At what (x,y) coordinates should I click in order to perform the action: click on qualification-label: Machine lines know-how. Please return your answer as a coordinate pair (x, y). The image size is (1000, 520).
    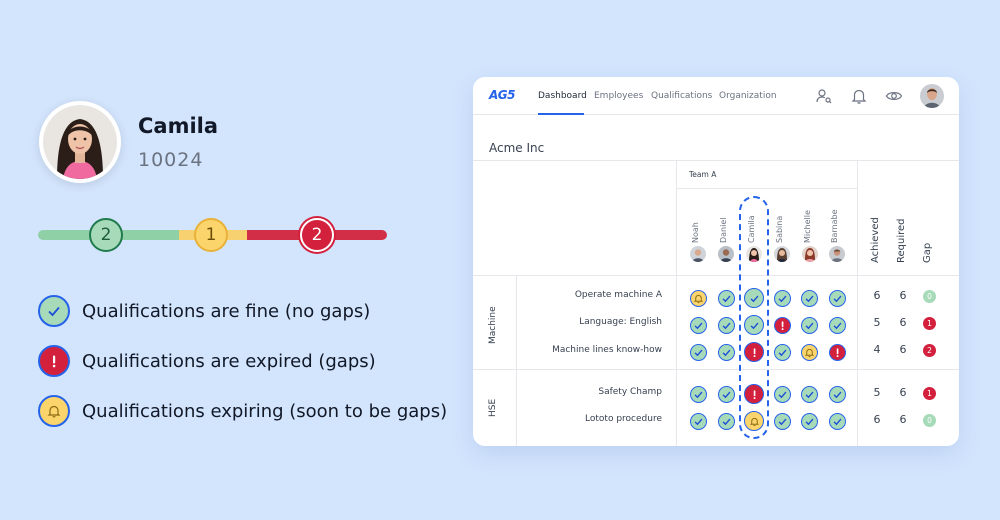
    Looking at the image, I should click on (607, 350).